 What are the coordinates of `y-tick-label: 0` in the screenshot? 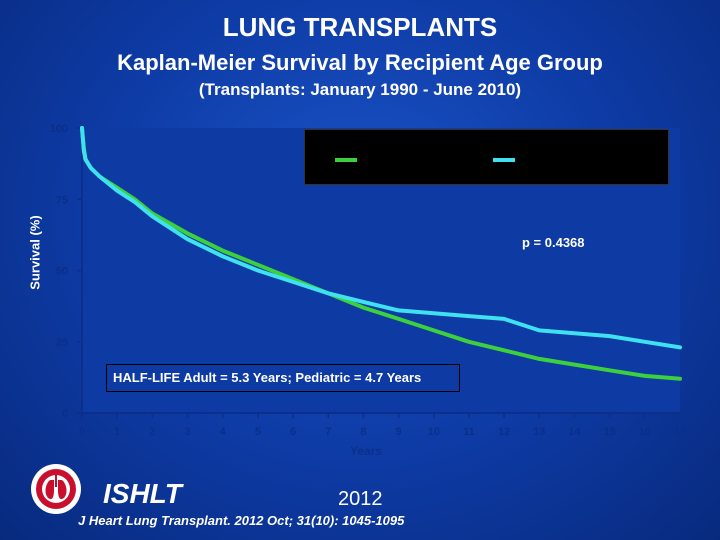 It's located at (65, 414).